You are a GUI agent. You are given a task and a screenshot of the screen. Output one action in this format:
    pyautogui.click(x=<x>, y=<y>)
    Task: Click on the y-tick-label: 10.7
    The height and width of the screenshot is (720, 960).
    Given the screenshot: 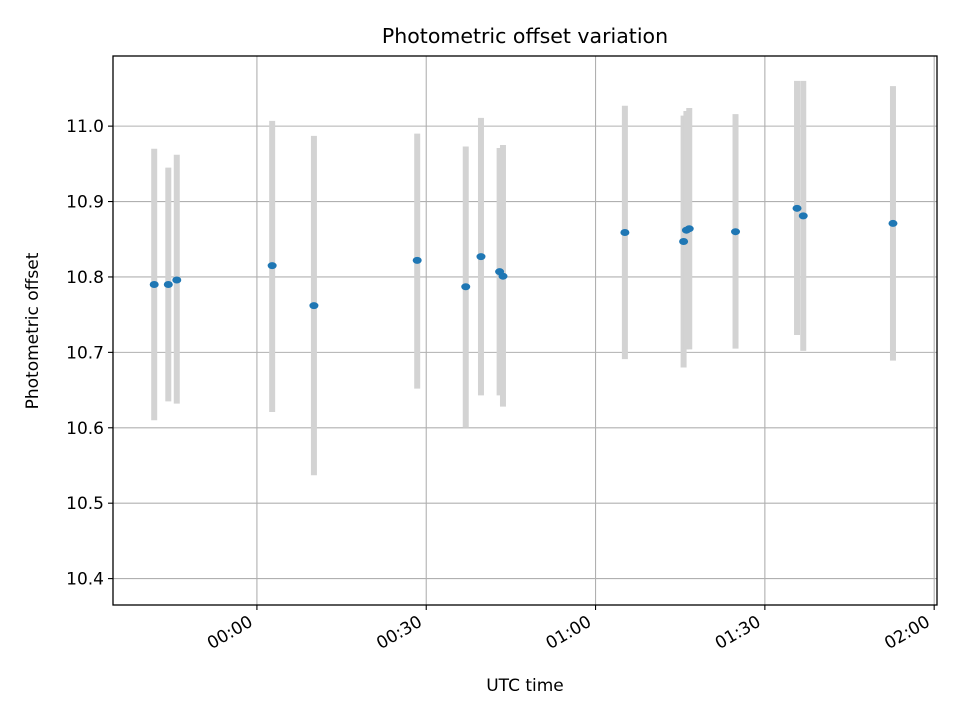 What is the action you would take?
    pyautogui.click(x=85, y=353)
    